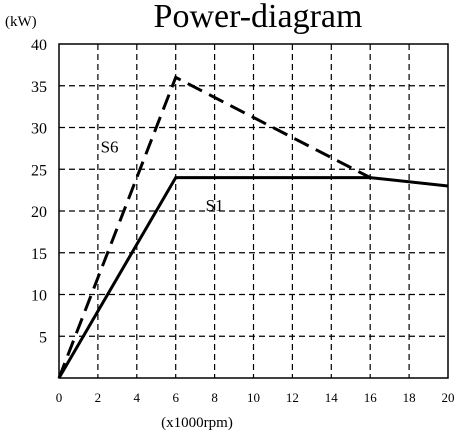  I want to click on x-tick-label-18: 18, so click(409, 397).